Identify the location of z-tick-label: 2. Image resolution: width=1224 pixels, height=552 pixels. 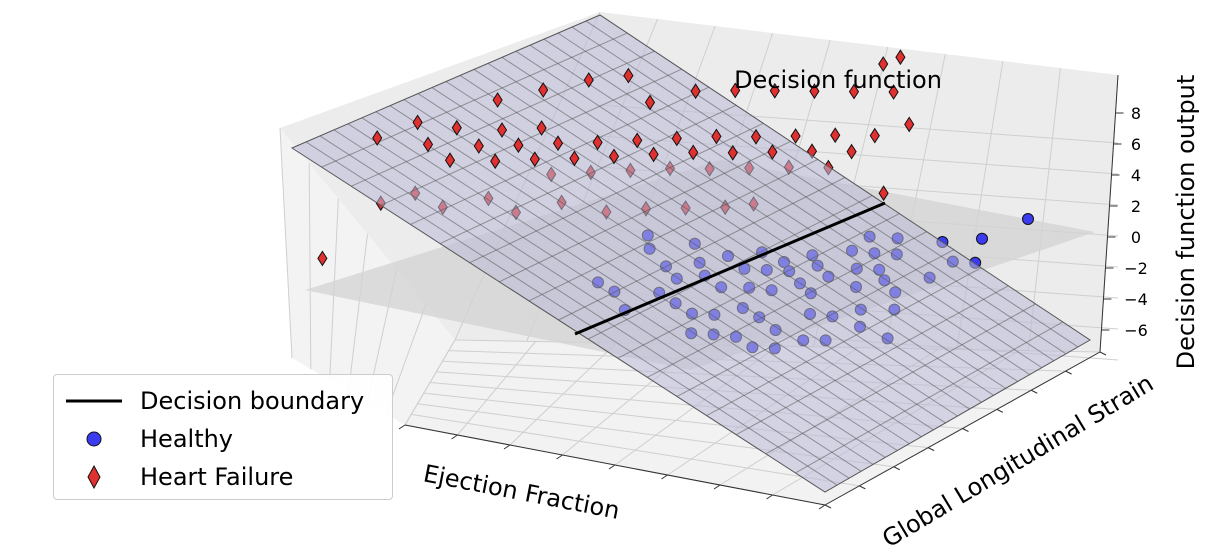
(1136, 206).